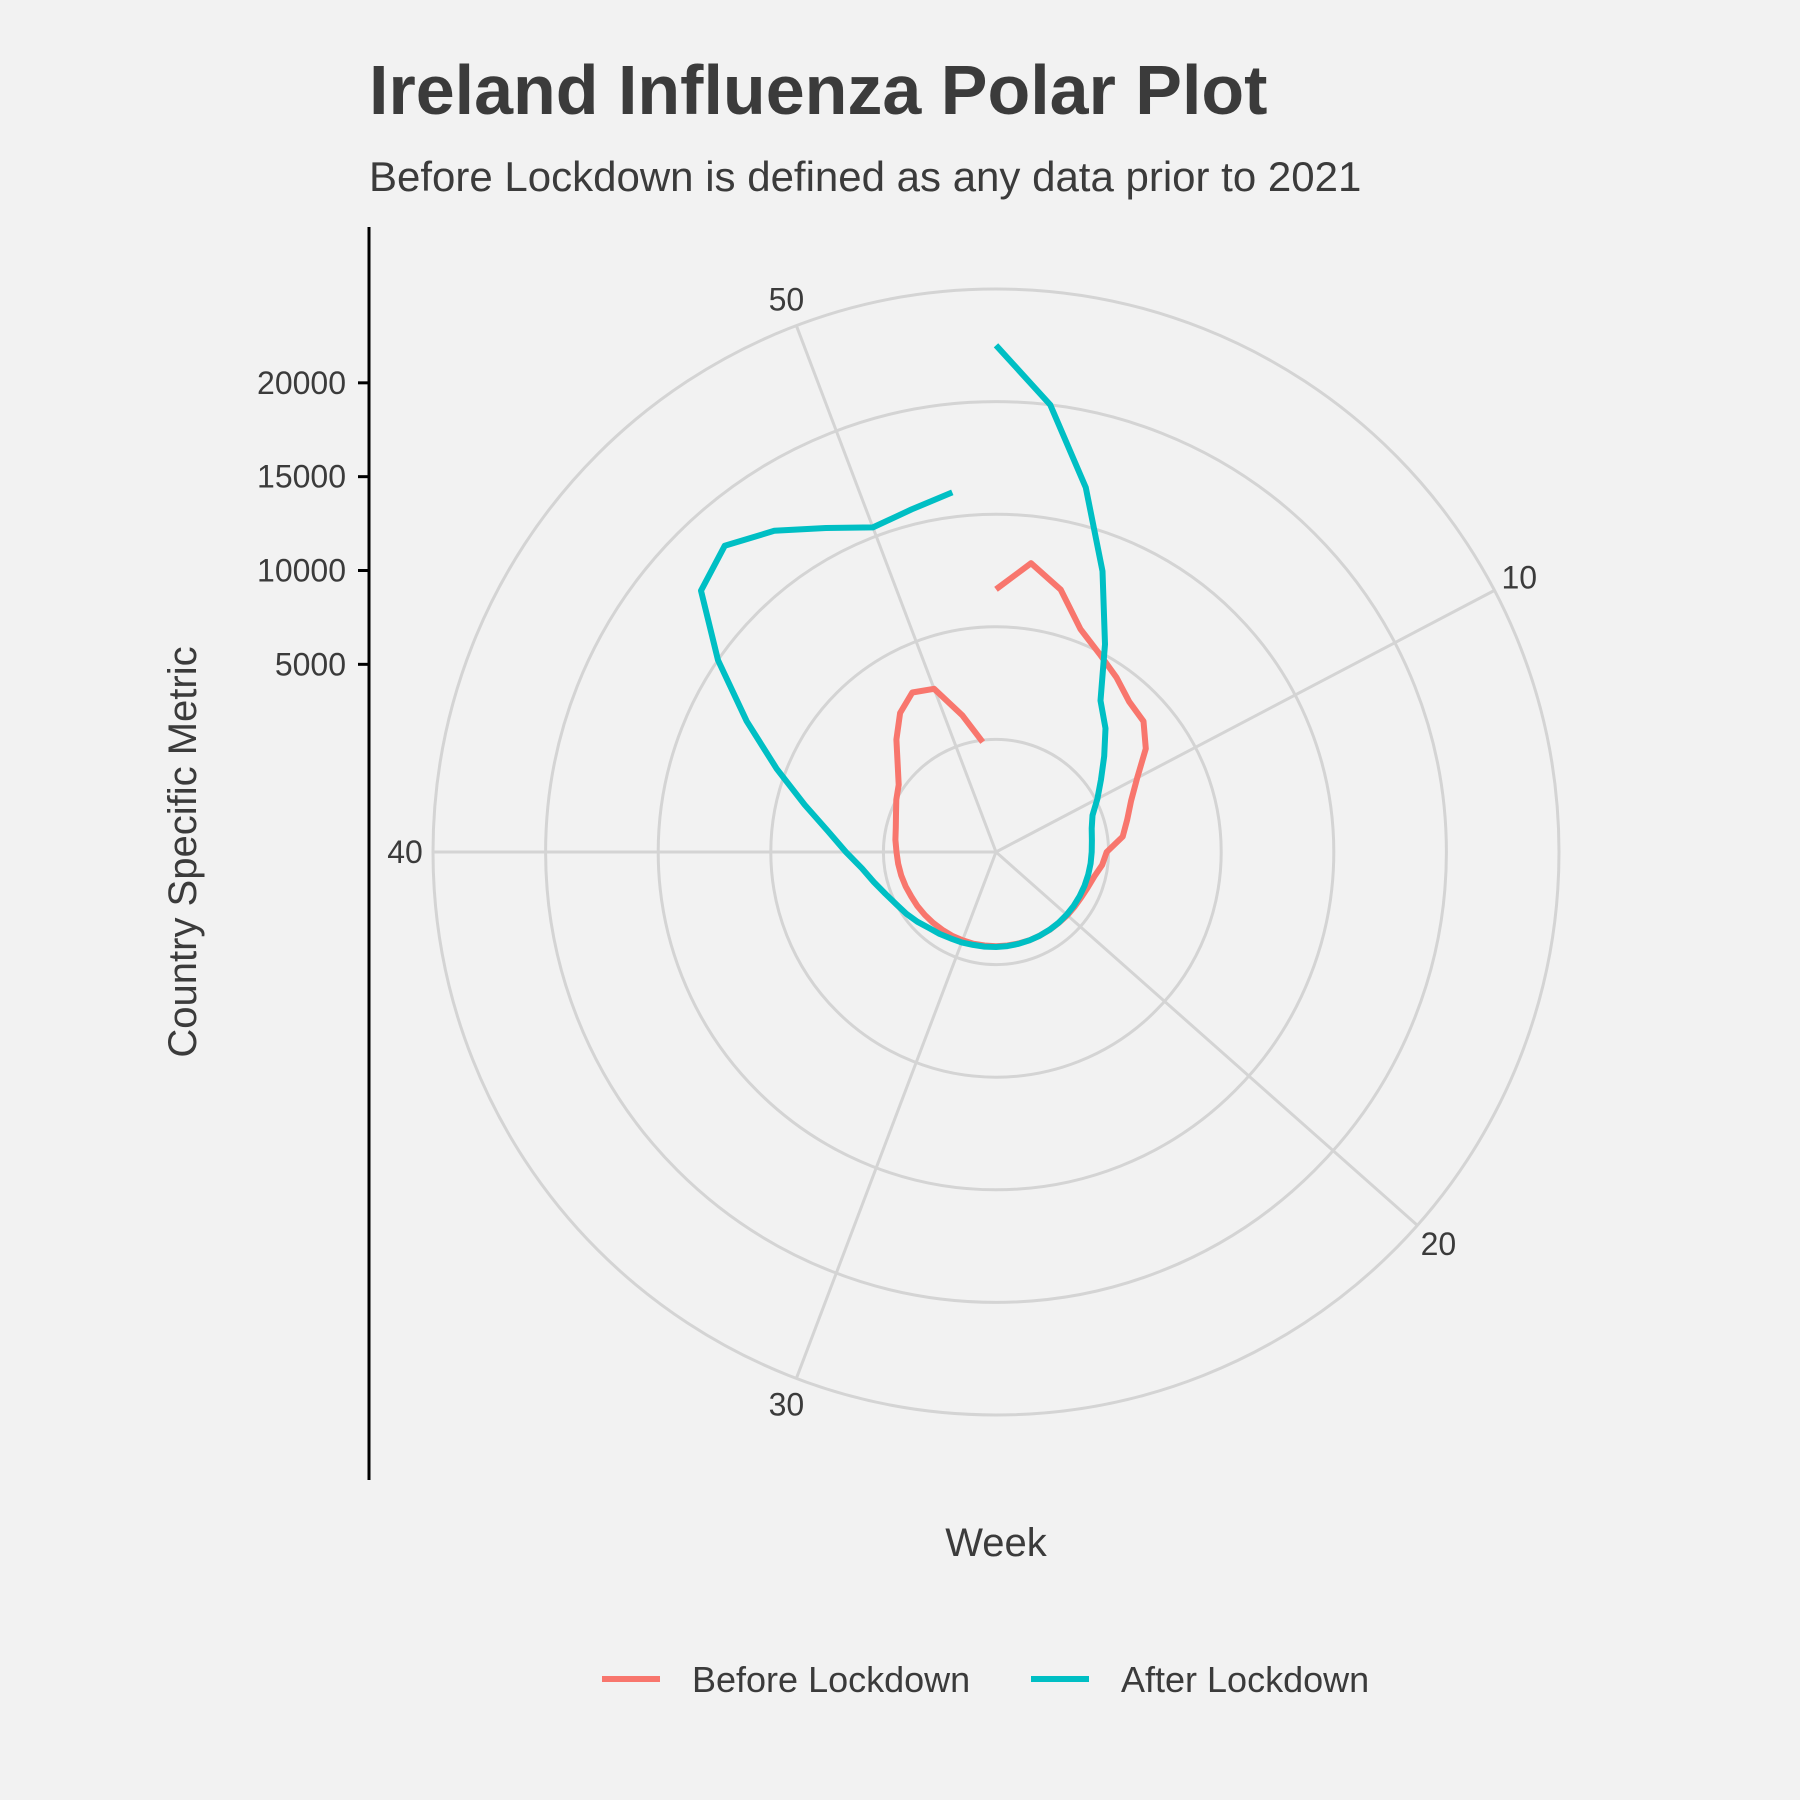 This screenshot has width=1800, height=1800. I want to click on legend-label: After Lockdown, so click(1245, 1679).